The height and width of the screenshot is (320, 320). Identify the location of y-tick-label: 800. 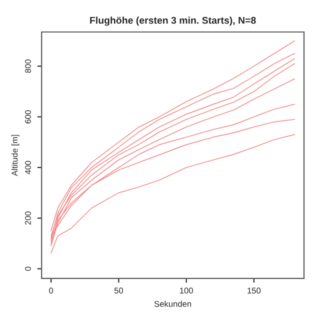
(28, 66).